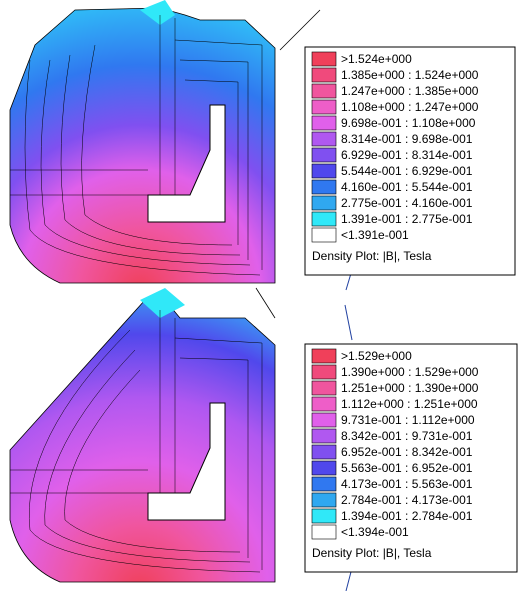 The height and width of the screenshot is (591, 522). What do you see at coordinates (407, 171) in the screenshot?
I see `legend-label: 5.544e-001 : 6.929e-001` at bounding box center [407, 171].